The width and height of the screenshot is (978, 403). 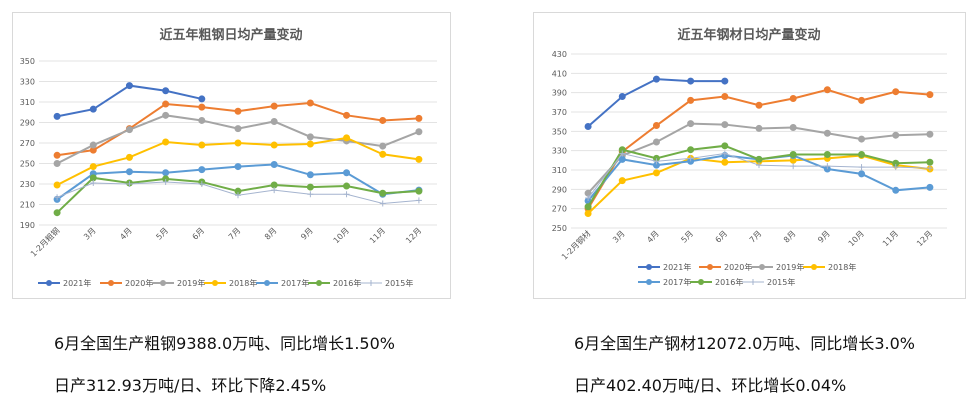 What do you see at coordinates (126, 234) in the screenshot?
I see `x-tick-label: 4月` at bounding box center [126, 234].